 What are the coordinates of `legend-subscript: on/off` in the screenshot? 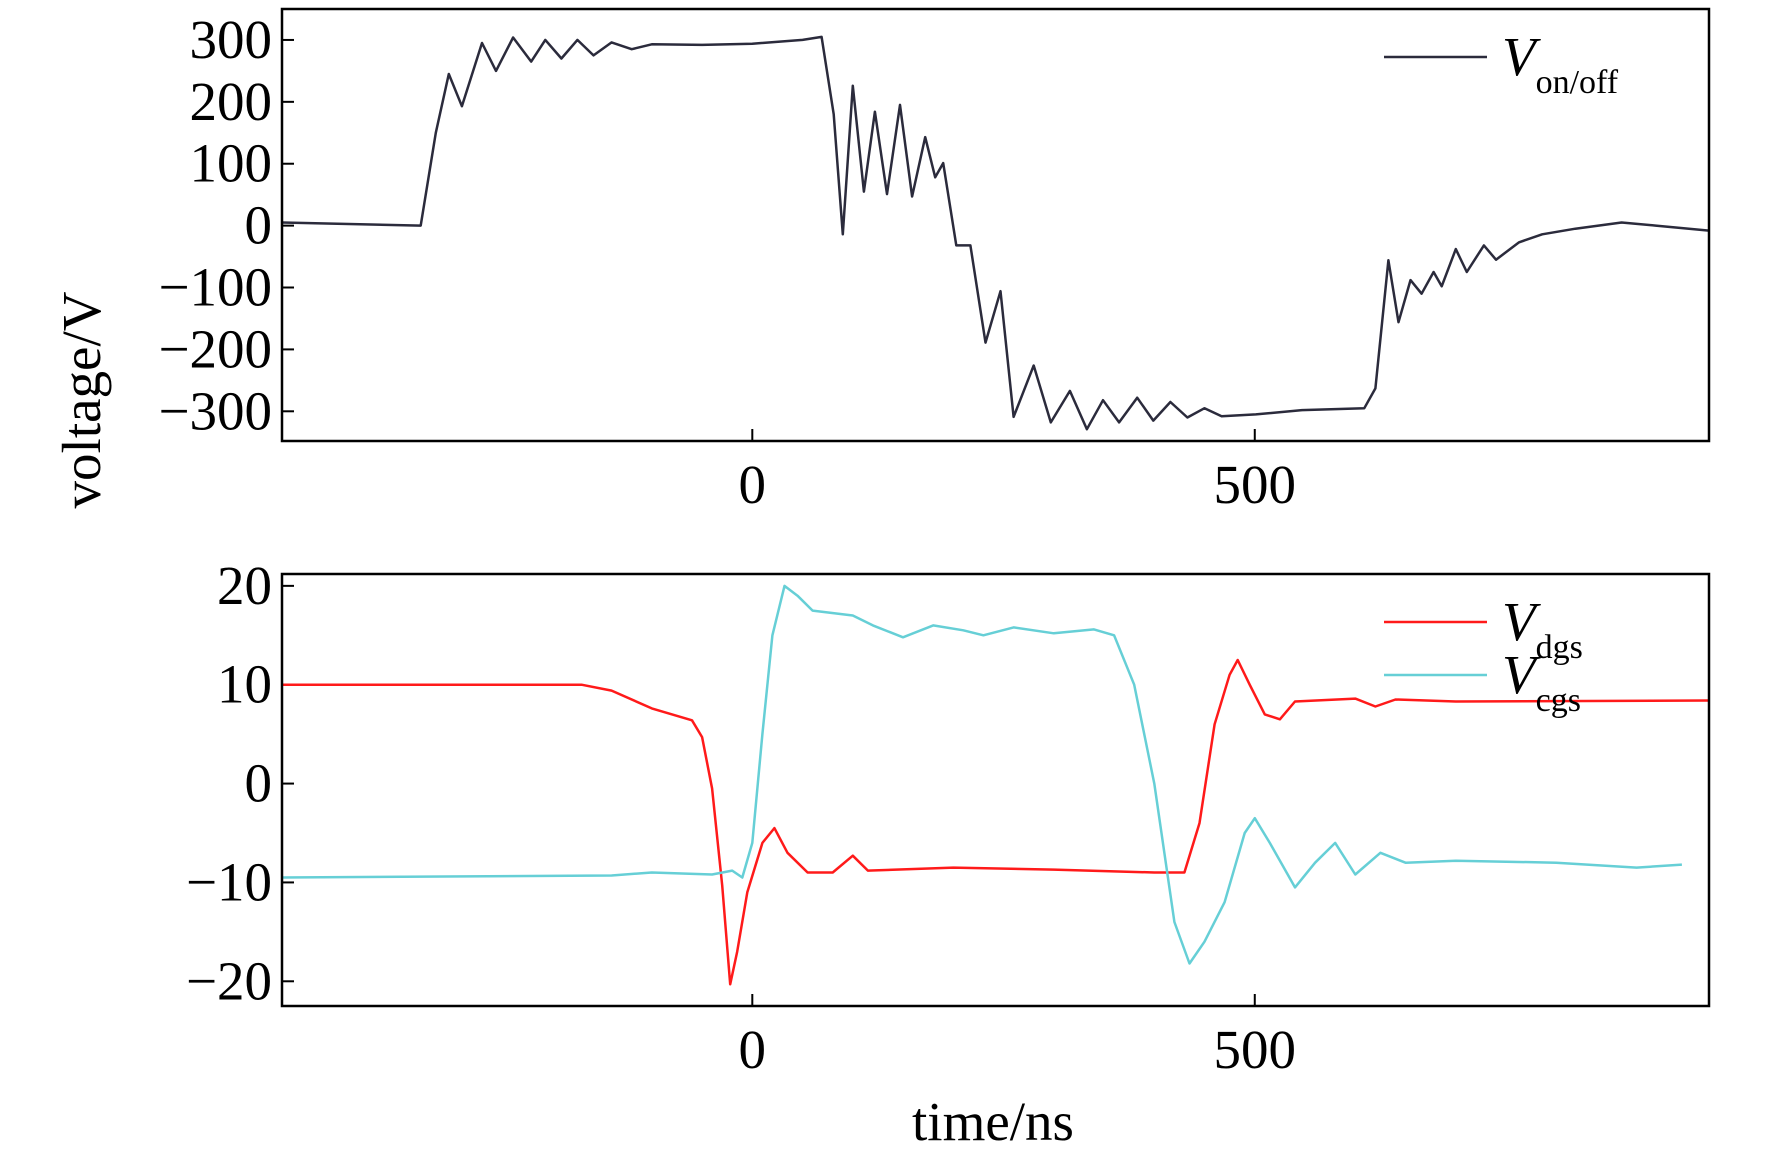 It's located at (1577, 82).